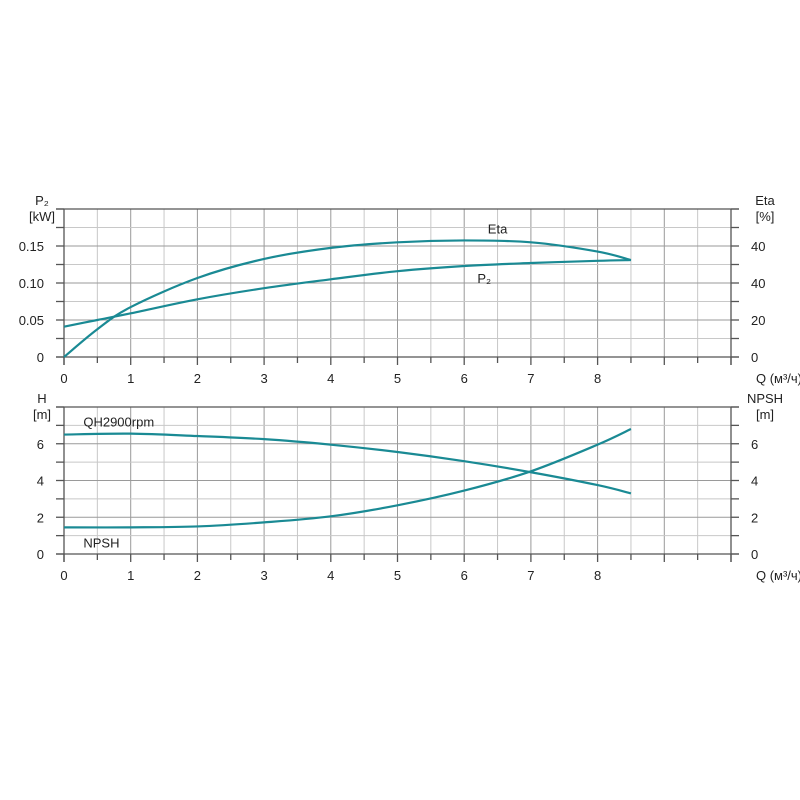 The width and height of the screenshot is (800, 800). I want to click on y-right-tick-label: 2, so click(754, 517).